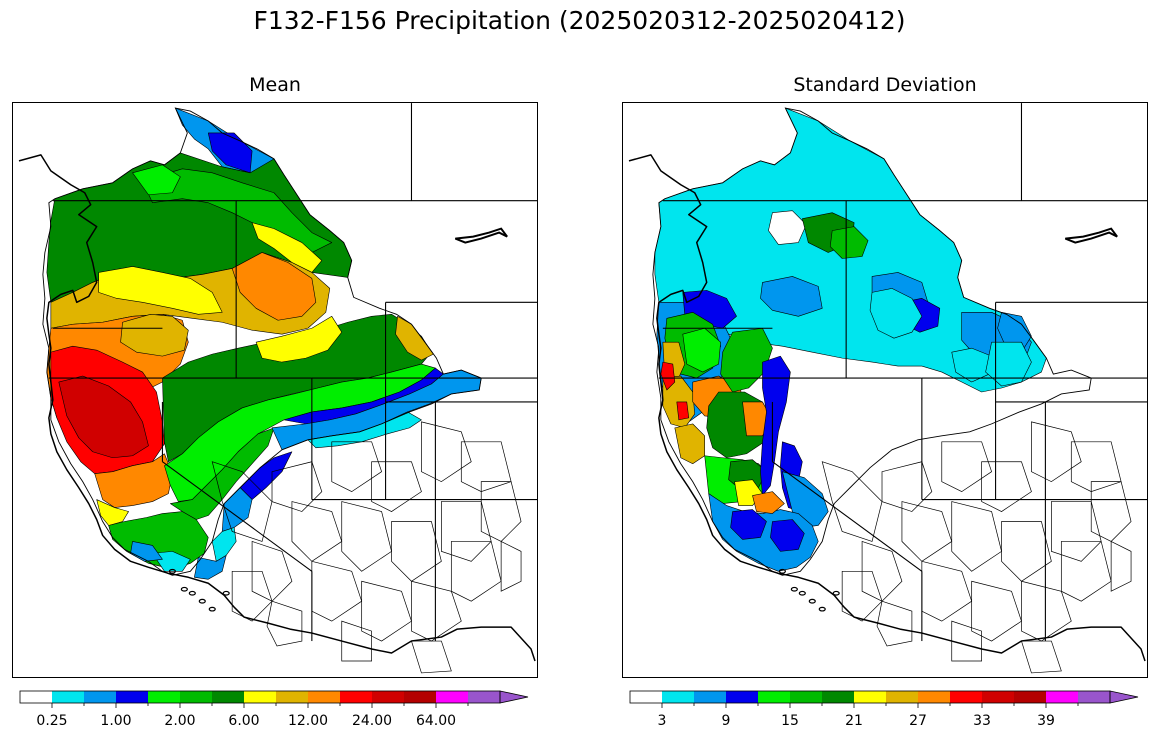  I want to click on colorbar-tick-label: 33, so click(982, 721).